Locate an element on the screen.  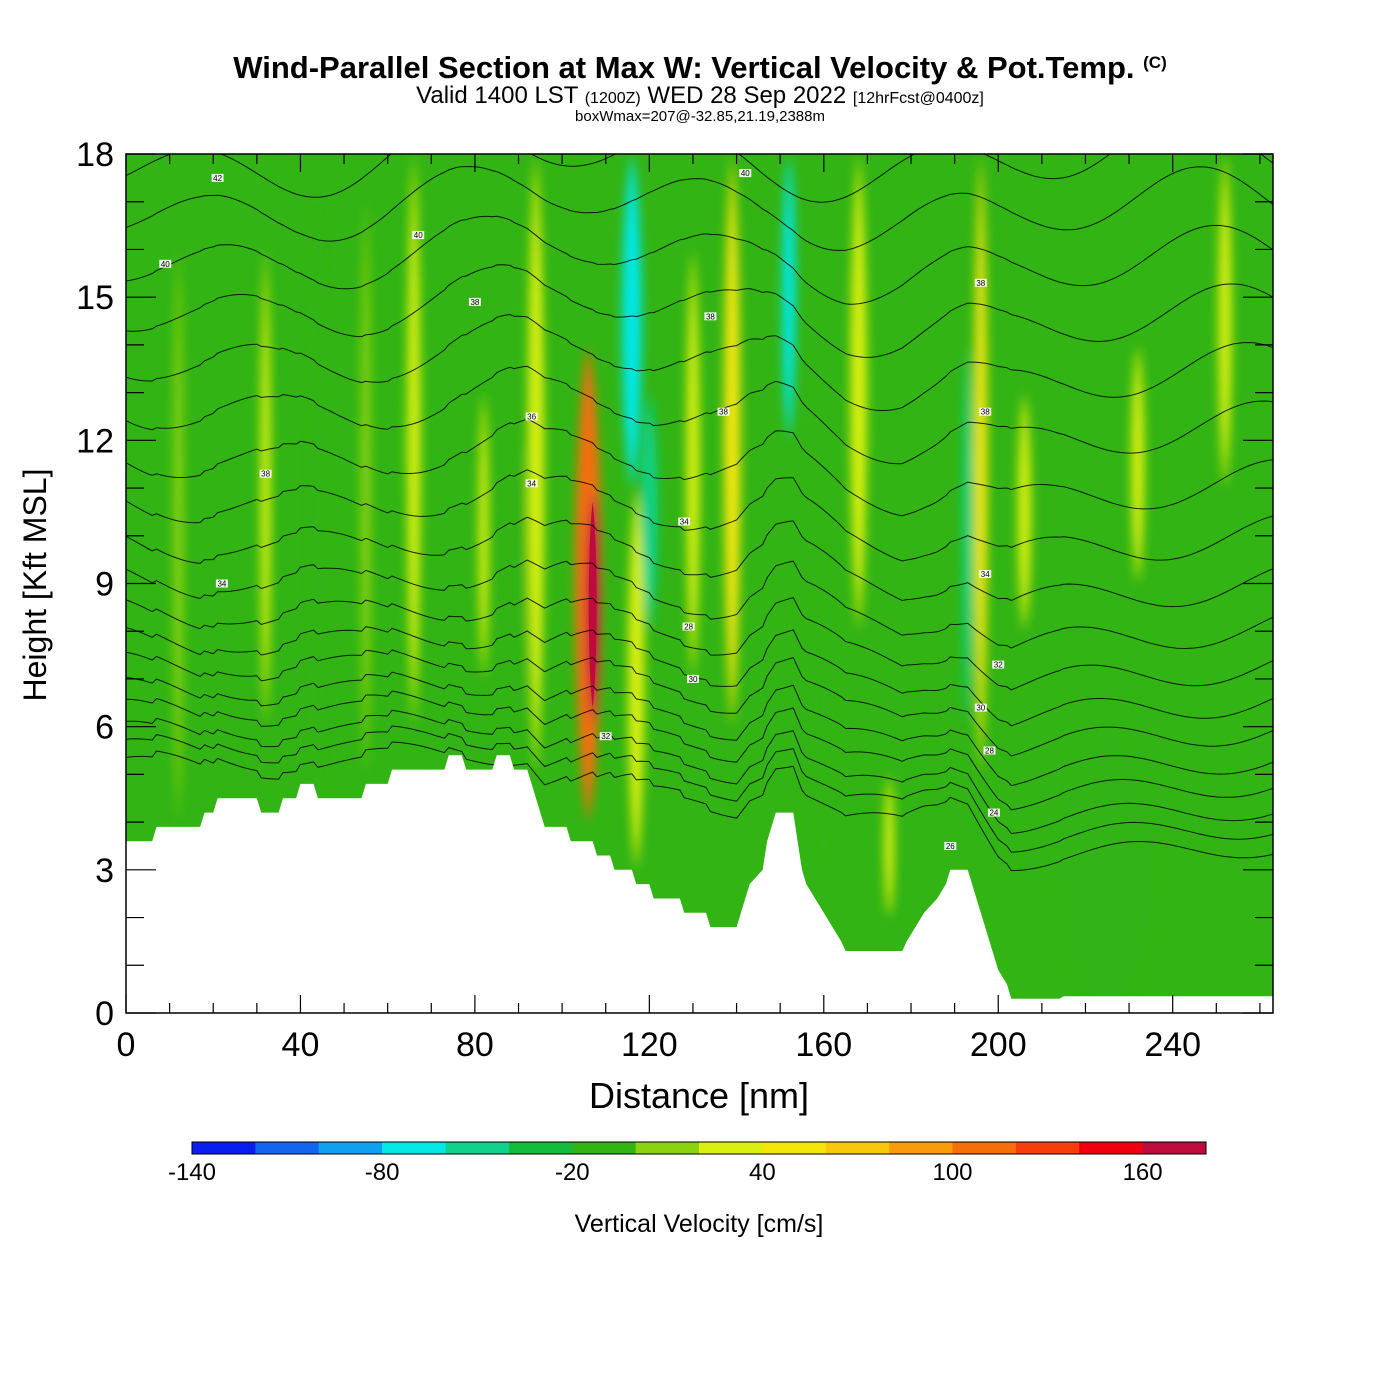
theta-label: 30 is located at coordinates (980, 708).